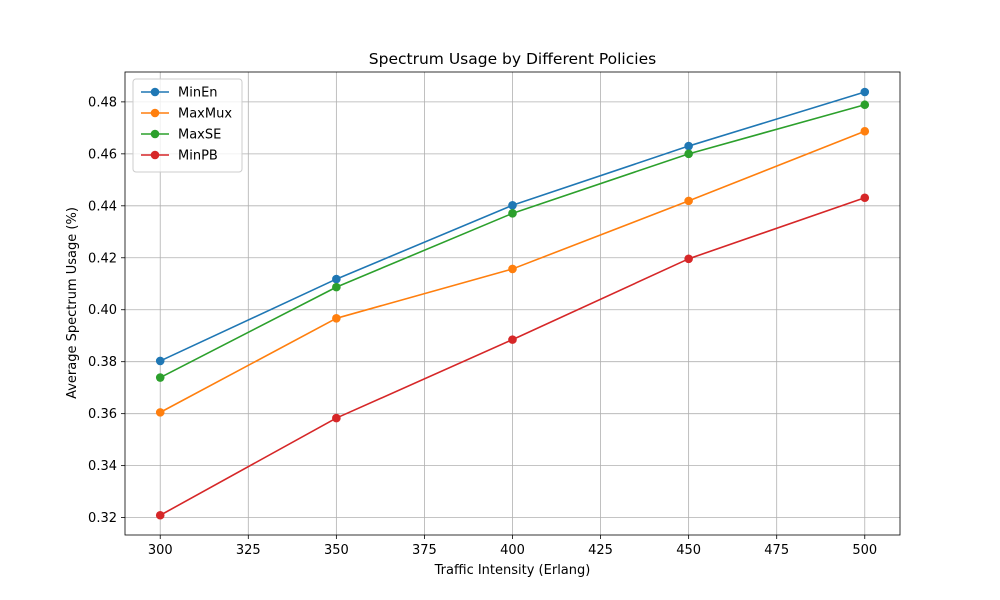  I want to click on y-axis-label: Average Spectrum Usage (%), so click(72, 303).